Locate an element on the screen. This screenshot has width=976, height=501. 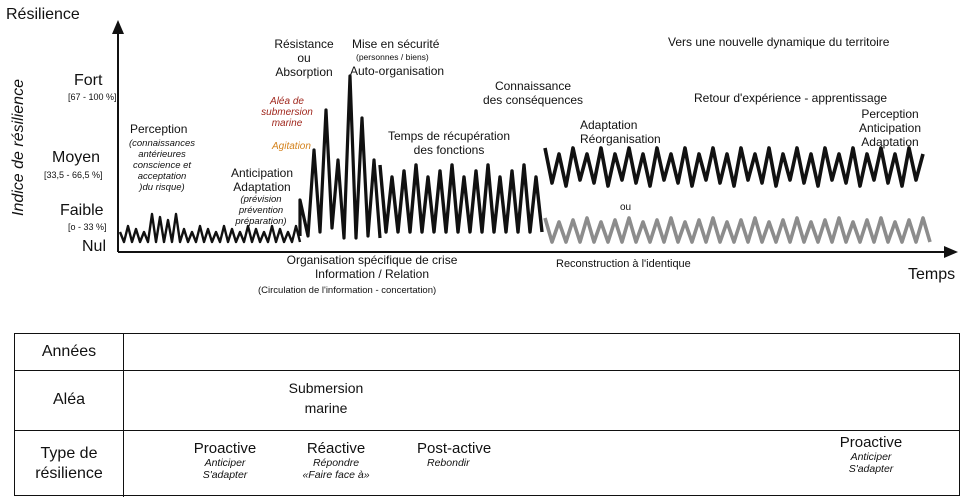
annotation-anticipation: Anticipation Adaptation is located at coordinates (262, 180).